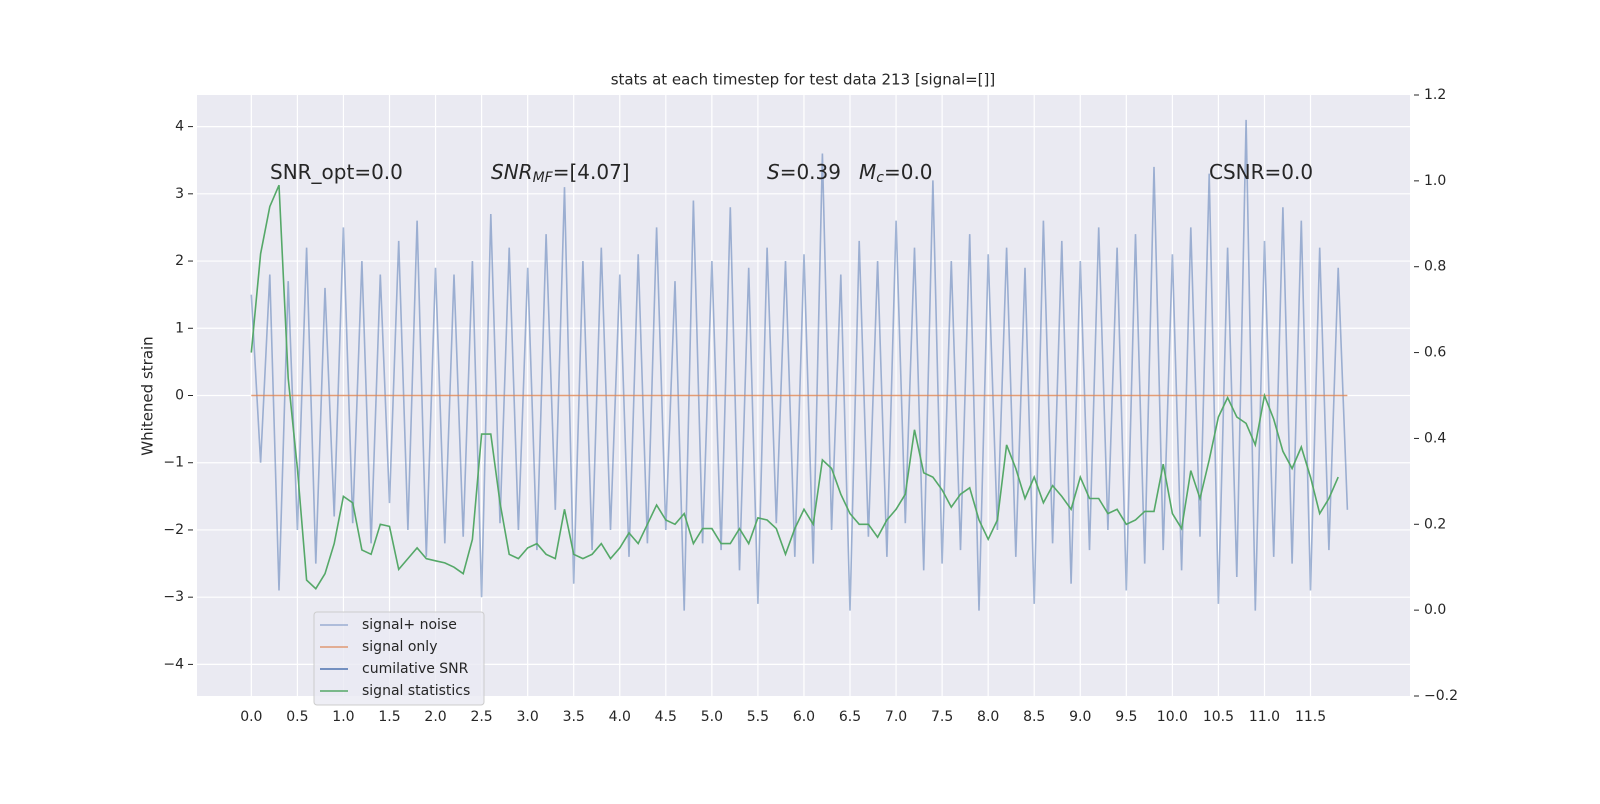 This screenshot has width=1600, height=804. I want to click on x-tick-label: 1.5, so click(389, 717).